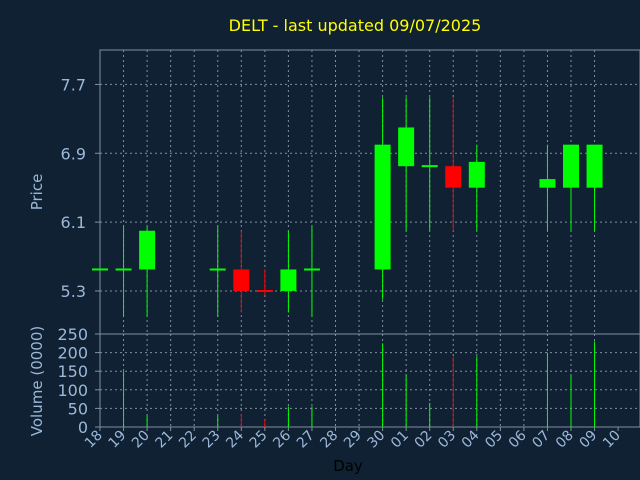 This screenshot has width=640, height=480. What do you see at coordinates (188, 440) in the screenshot?
I see `x-tick-label: 22` at bounding box center [188, 440].